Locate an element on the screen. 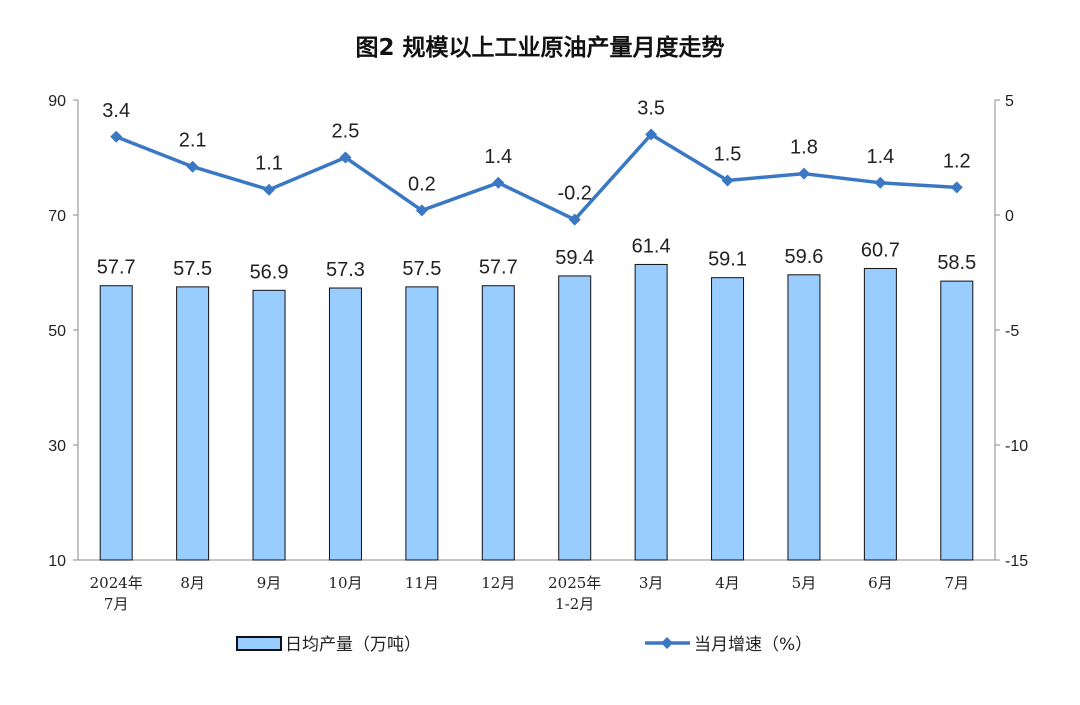 Image resolution: width=1080 pixels, height=705 pixels. left-tick-label: 70 is located at coordinates (57, 216).